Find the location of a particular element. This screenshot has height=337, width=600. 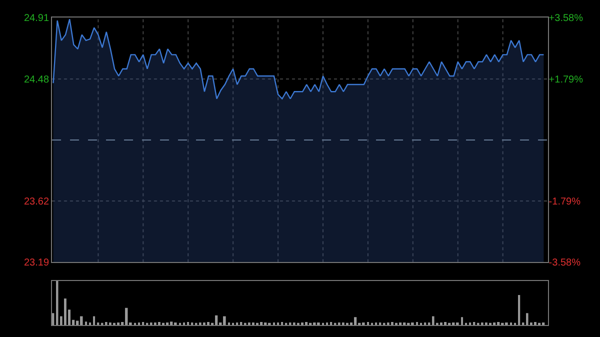

y-tick-label: 23.62 is located at coordinates (37, 202).